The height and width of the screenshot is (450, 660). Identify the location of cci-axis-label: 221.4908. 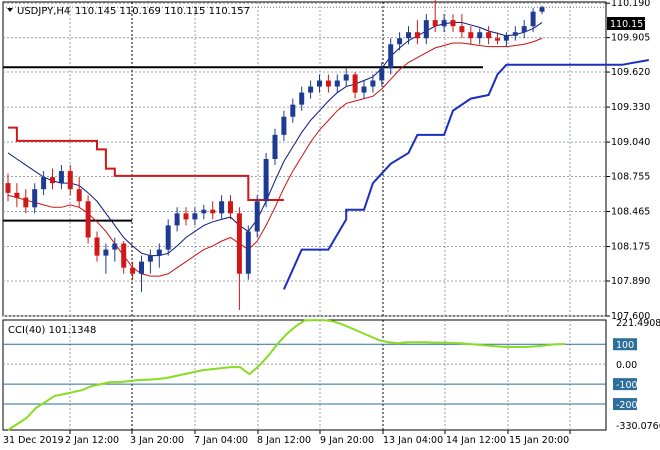
(638, 323).